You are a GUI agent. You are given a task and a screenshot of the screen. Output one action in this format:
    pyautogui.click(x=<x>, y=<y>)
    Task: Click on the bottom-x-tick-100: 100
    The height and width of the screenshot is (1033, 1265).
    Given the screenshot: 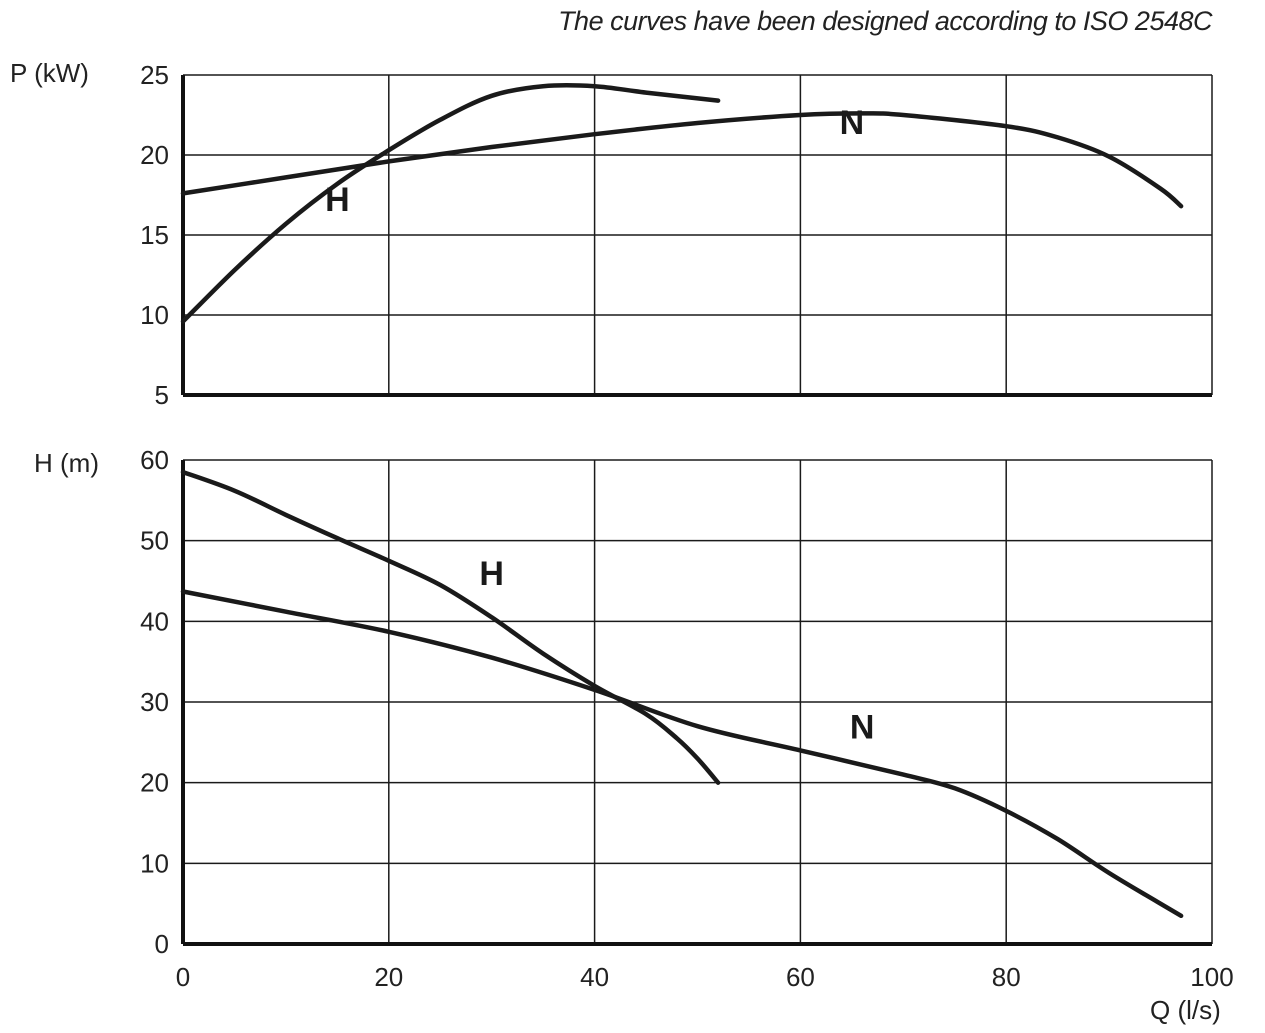 What is the action you would take?
    pyautogui.click(x=1211, y=977)
    